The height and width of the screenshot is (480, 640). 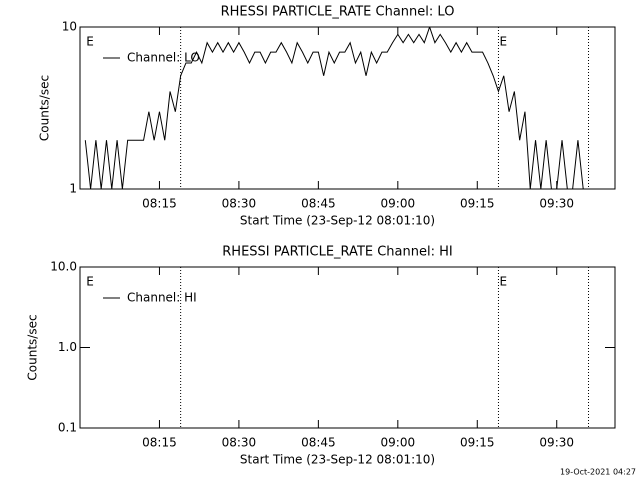 What do you see at coordinates (69, 27) in the screenshot?
I see `y-tick-label: 10` at bounding box center [69, 27].